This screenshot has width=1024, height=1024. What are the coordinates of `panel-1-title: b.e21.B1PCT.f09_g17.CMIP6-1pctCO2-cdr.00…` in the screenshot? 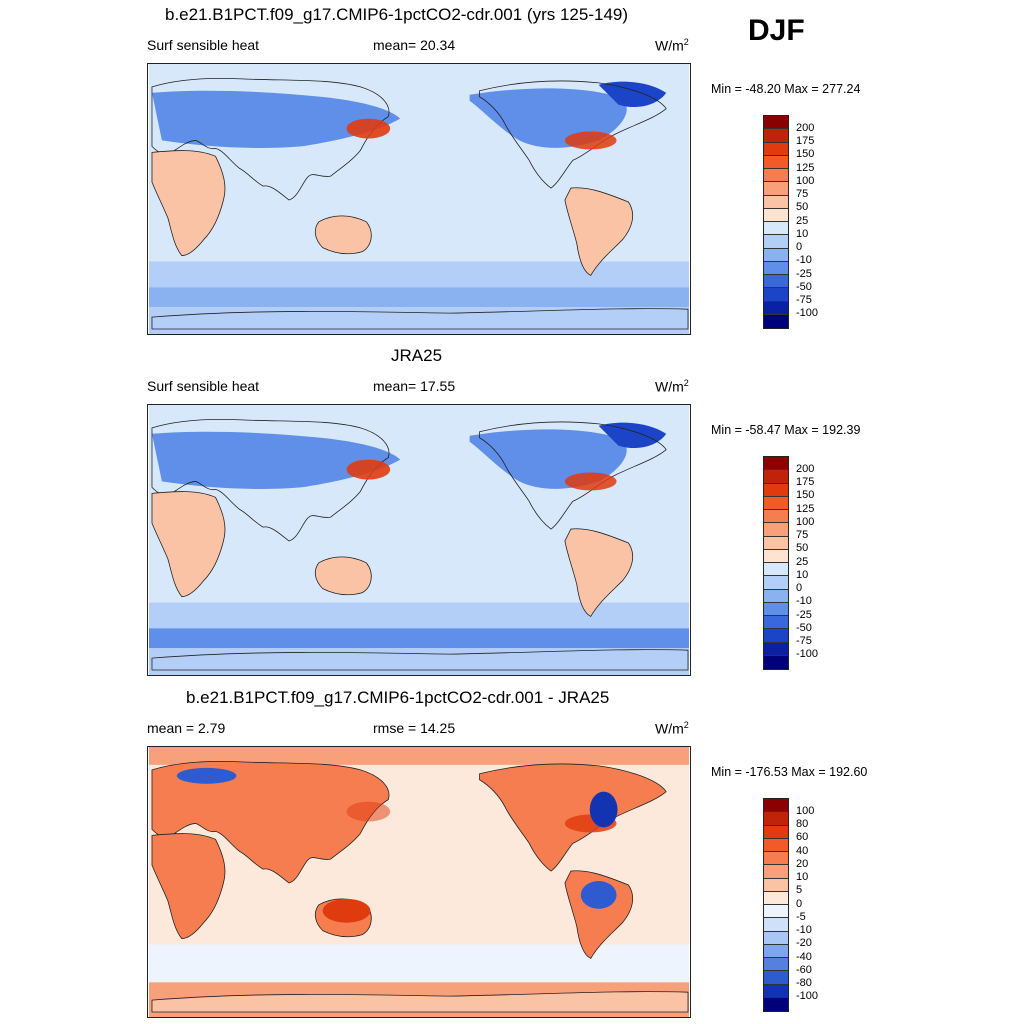 It's located at (397, 14).